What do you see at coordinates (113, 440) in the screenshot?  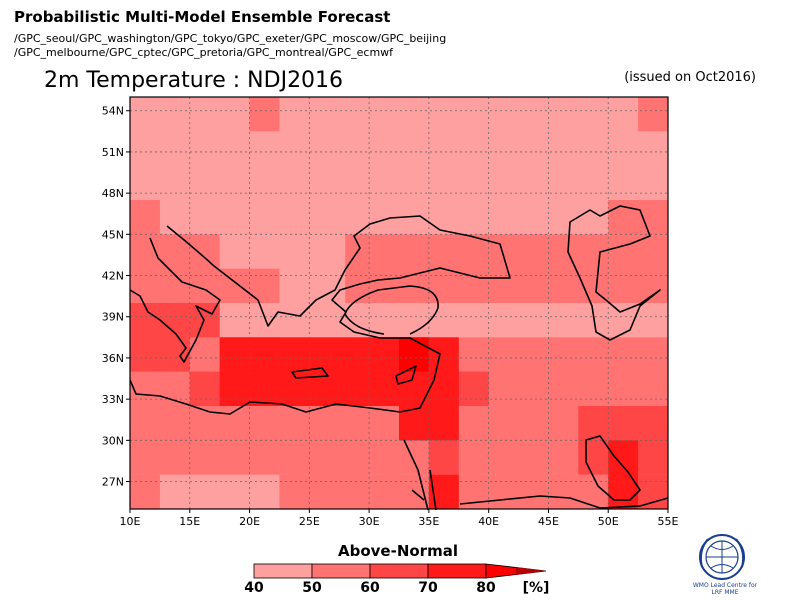 I see `y-tick-label-8: 30N` at bounding box center [113, 440].